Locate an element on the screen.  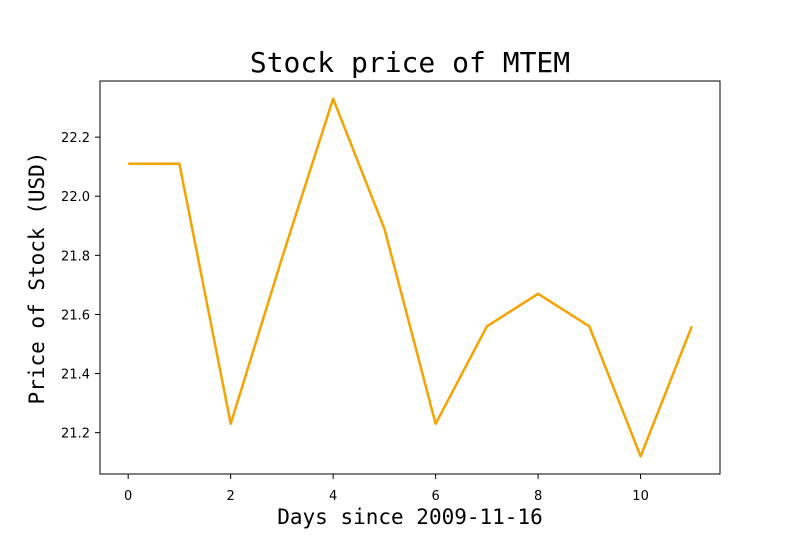
x-tick-label: 2 is located at coordinates (231, 496).